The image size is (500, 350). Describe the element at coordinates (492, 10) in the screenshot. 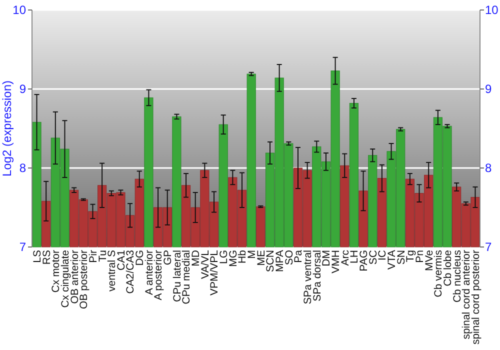

I see `y2-tick-label: 10` at that location.